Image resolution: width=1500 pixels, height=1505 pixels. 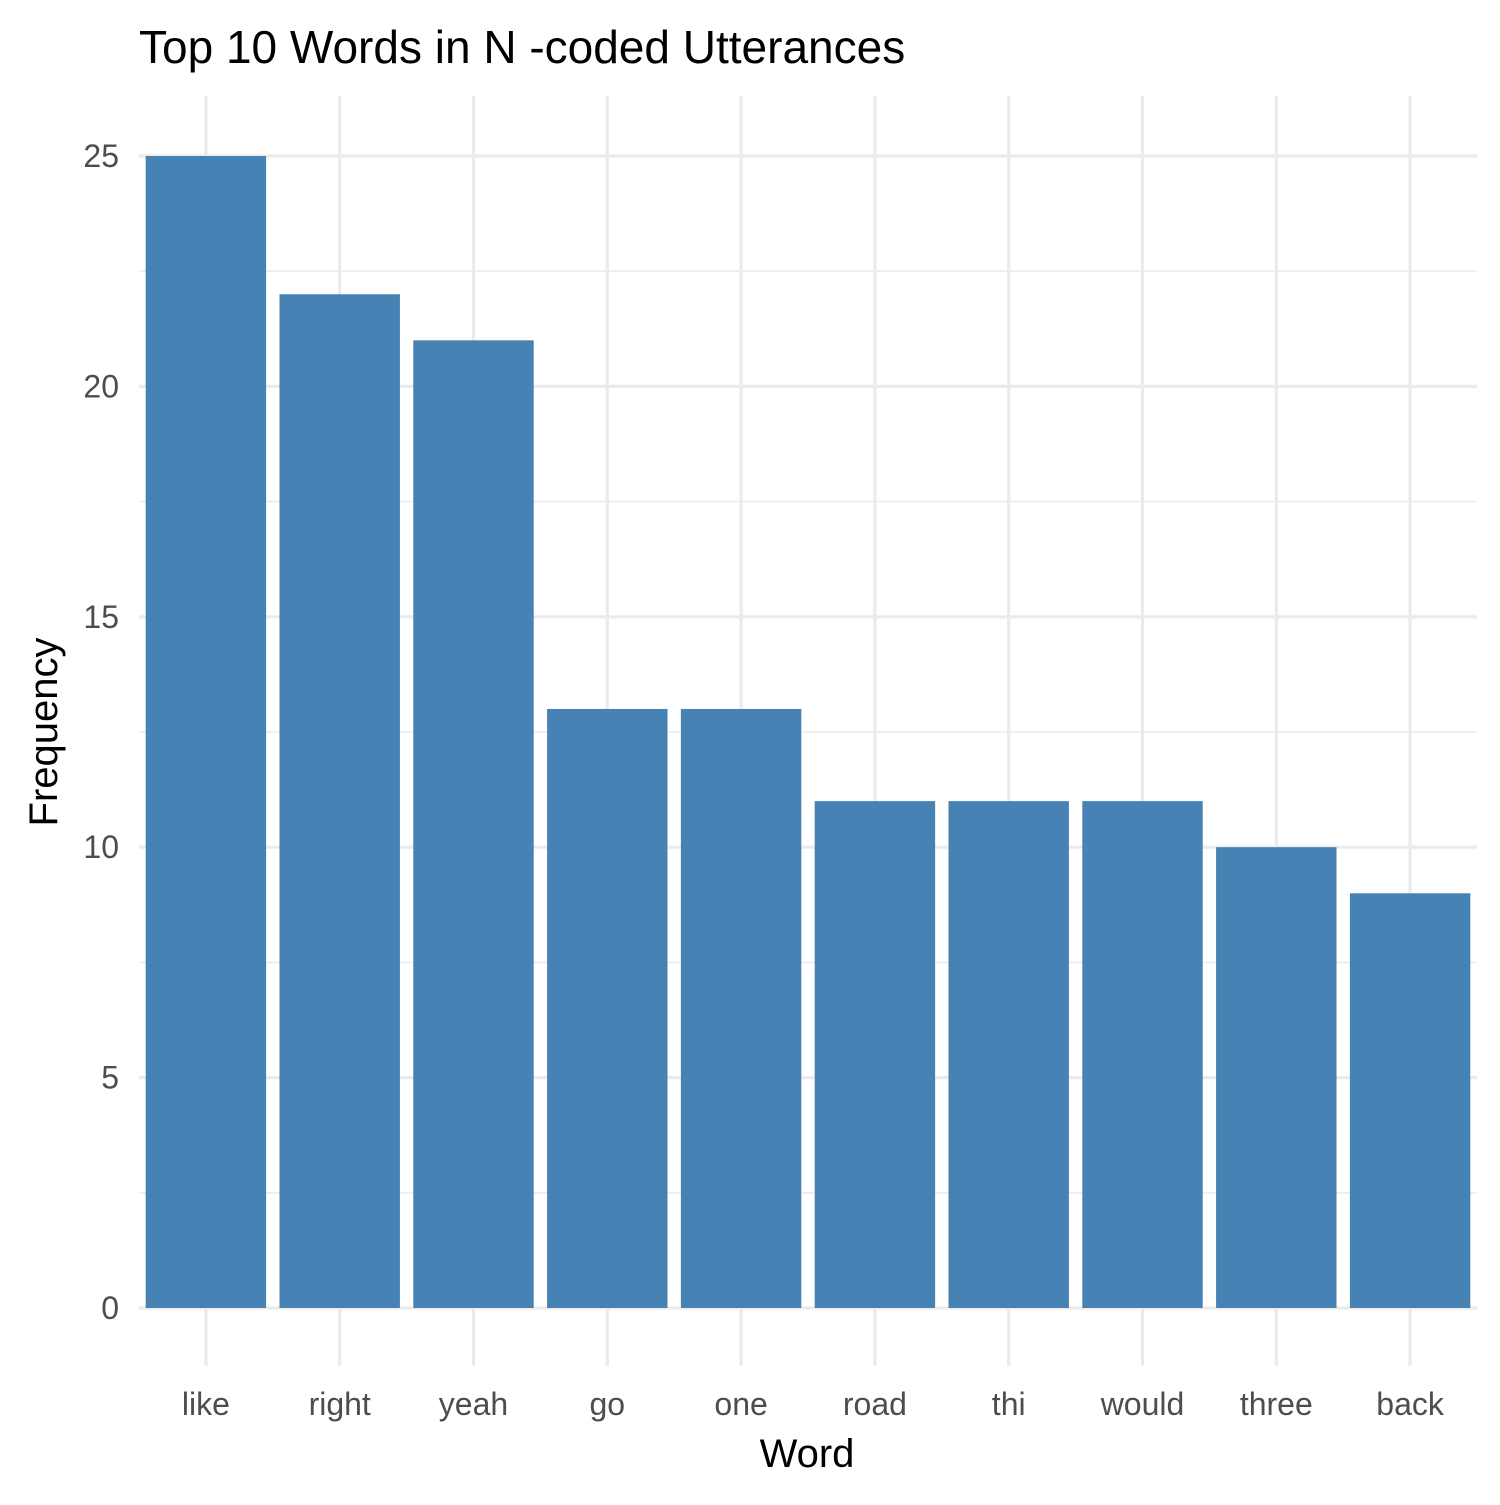 What do you see at coordinates (473, 824) in the screenshot?
I see `bar-yeah` at bounding box center [473, 824].